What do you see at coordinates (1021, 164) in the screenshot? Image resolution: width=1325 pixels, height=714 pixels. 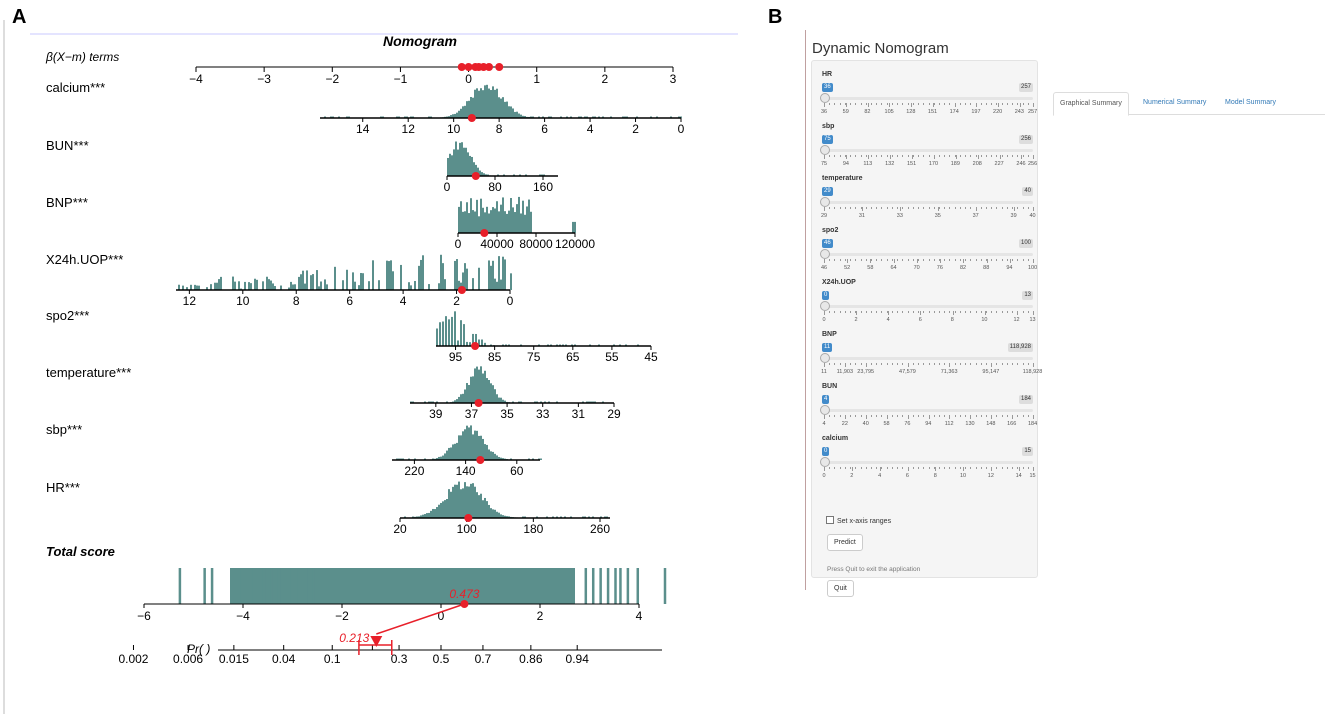 I see `slider-tick-label: 246` at bounding box center [1021, 164].